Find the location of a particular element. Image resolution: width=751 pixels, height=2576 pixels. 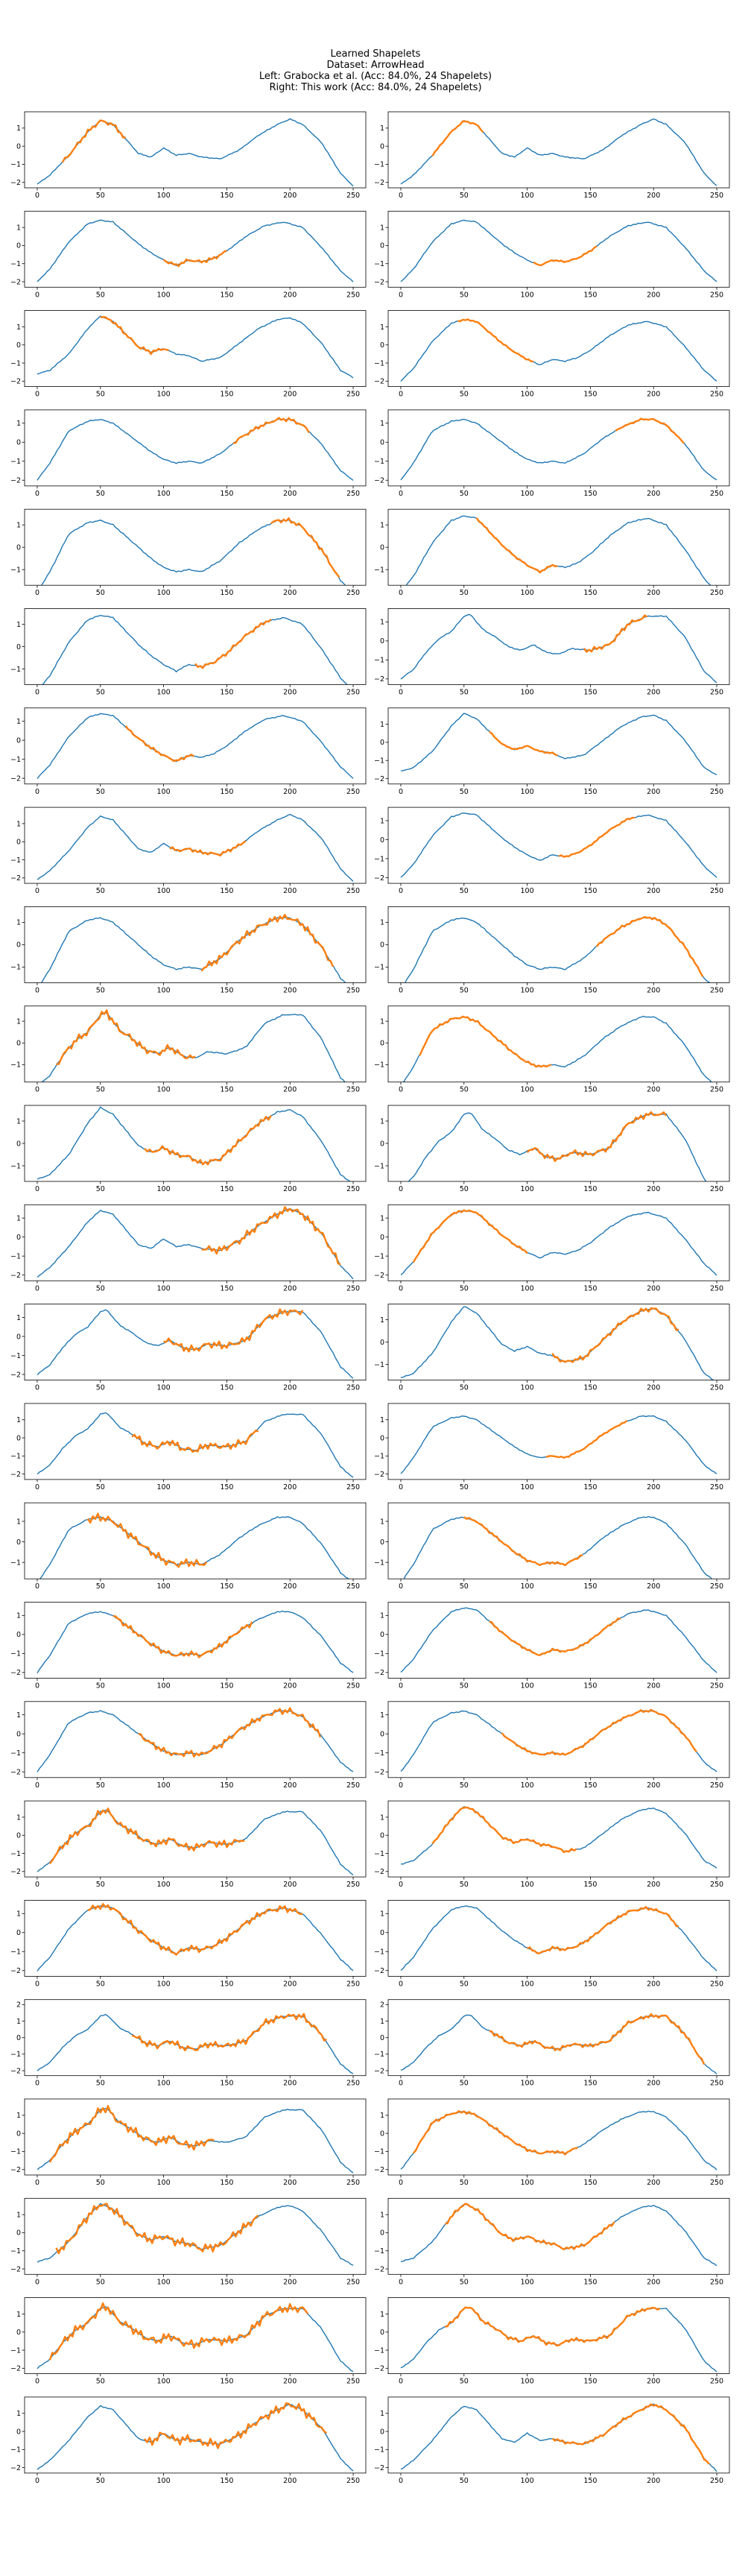

y-tick-label: 2 is located at coordinates (18, 2005).